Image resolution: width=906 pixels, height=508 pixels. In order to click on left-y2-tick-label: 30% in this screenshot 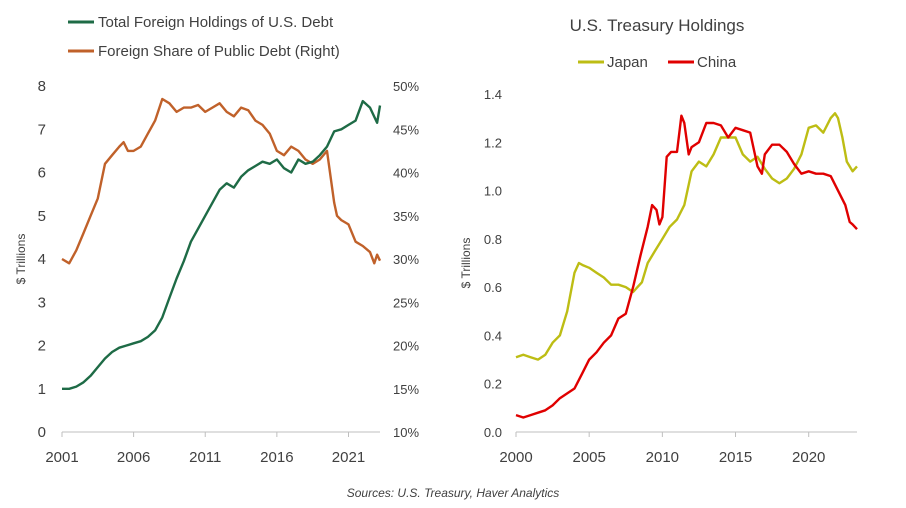, I will do `click(406, 259)`.